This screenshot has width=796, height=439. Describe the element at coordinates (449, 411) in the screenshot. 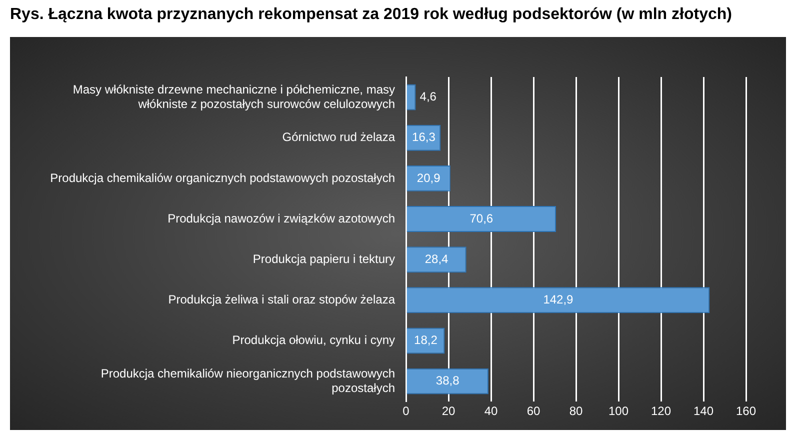

I see `x-tick-label: 20` at that location.